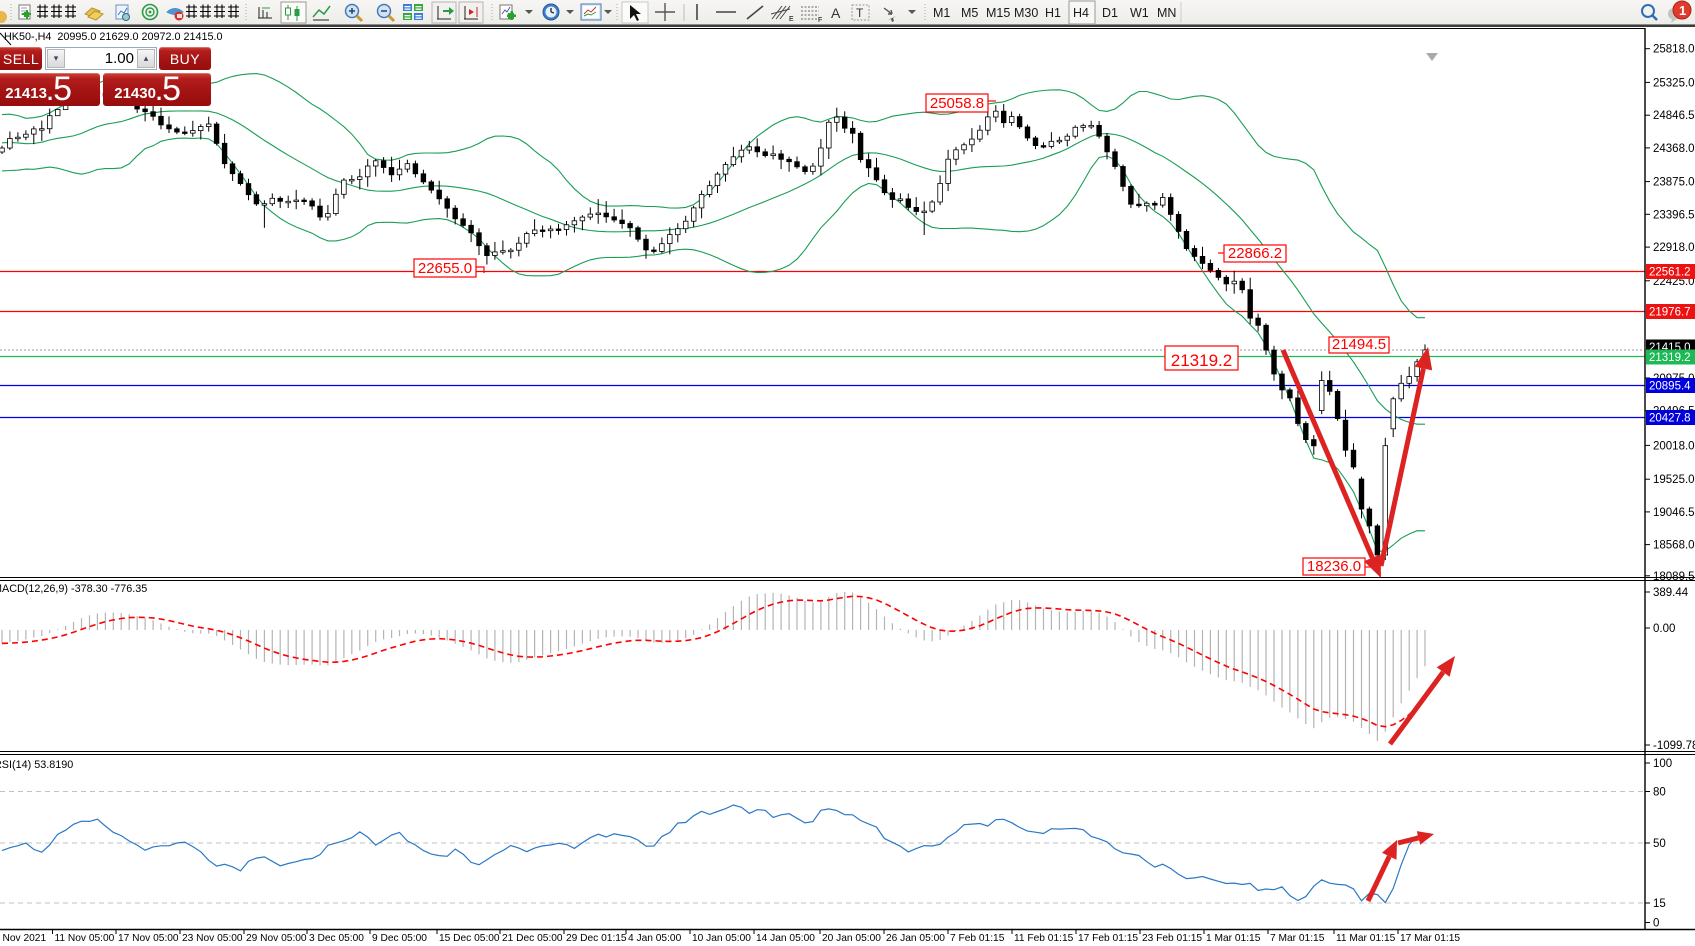  Describe the element at coordinates (113, 37) in the screenshot. I see `svg-text:HK50-,H4 20995.0 21629.0 2097: HK50-,H4 20995.0 21629.0 20972.0 21415.0` at that location.